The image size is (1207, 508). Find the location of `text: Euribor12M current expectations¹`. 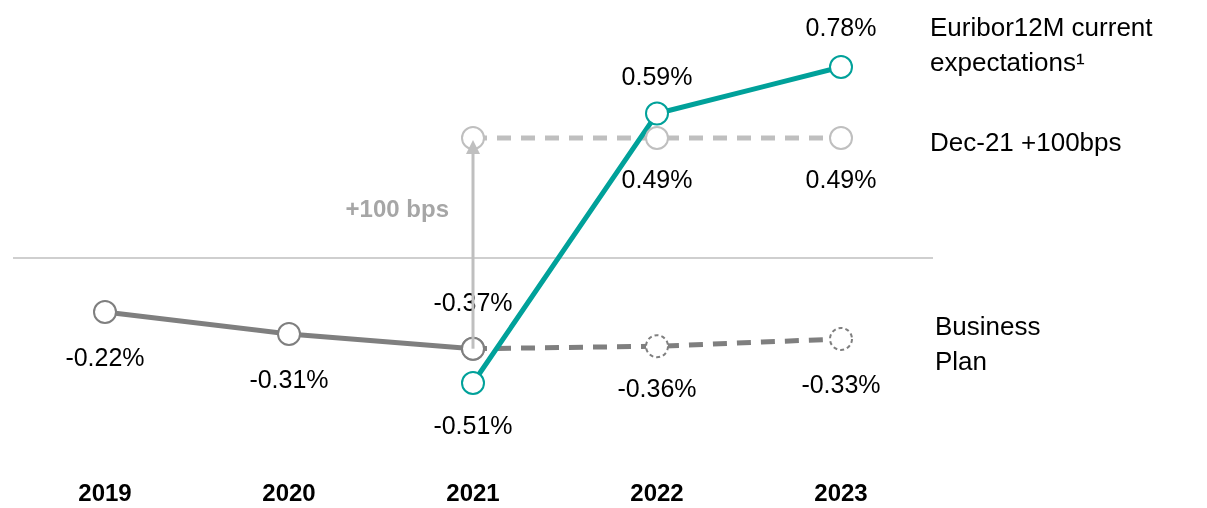

text: Euribor12M current expectations¹ is located at coordinates (1042, 45).